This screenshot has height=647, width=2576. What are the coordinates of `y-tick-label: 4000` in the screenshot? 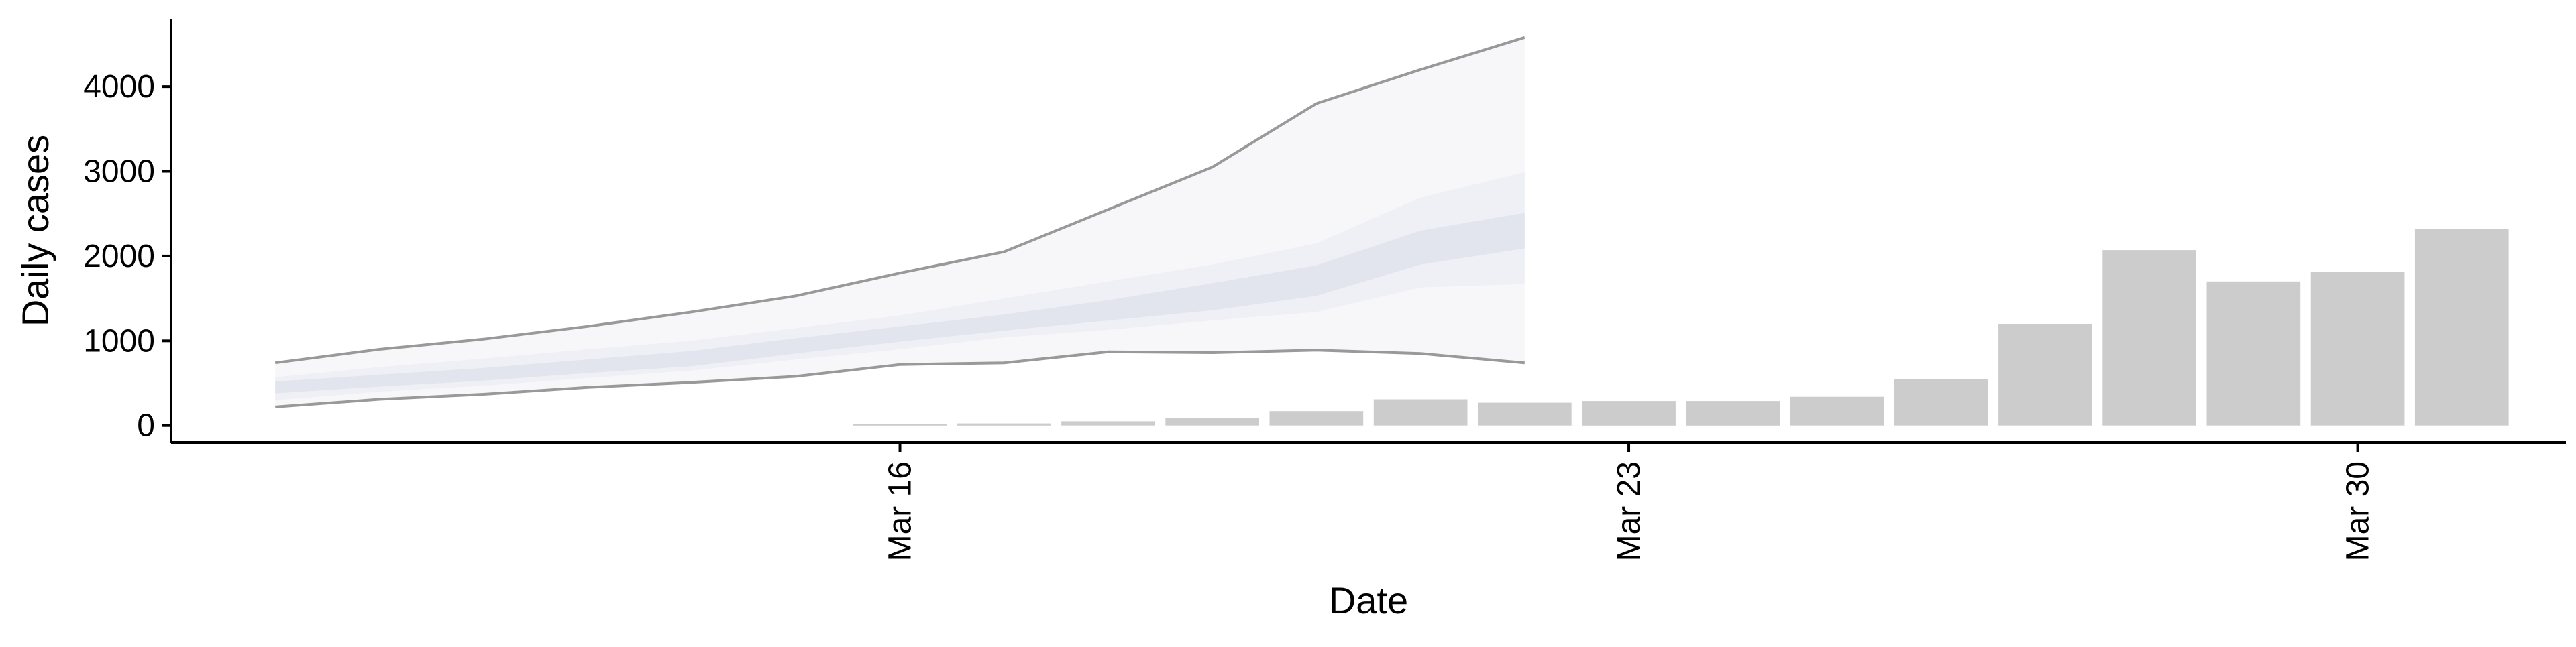 It's located at (119, 87).